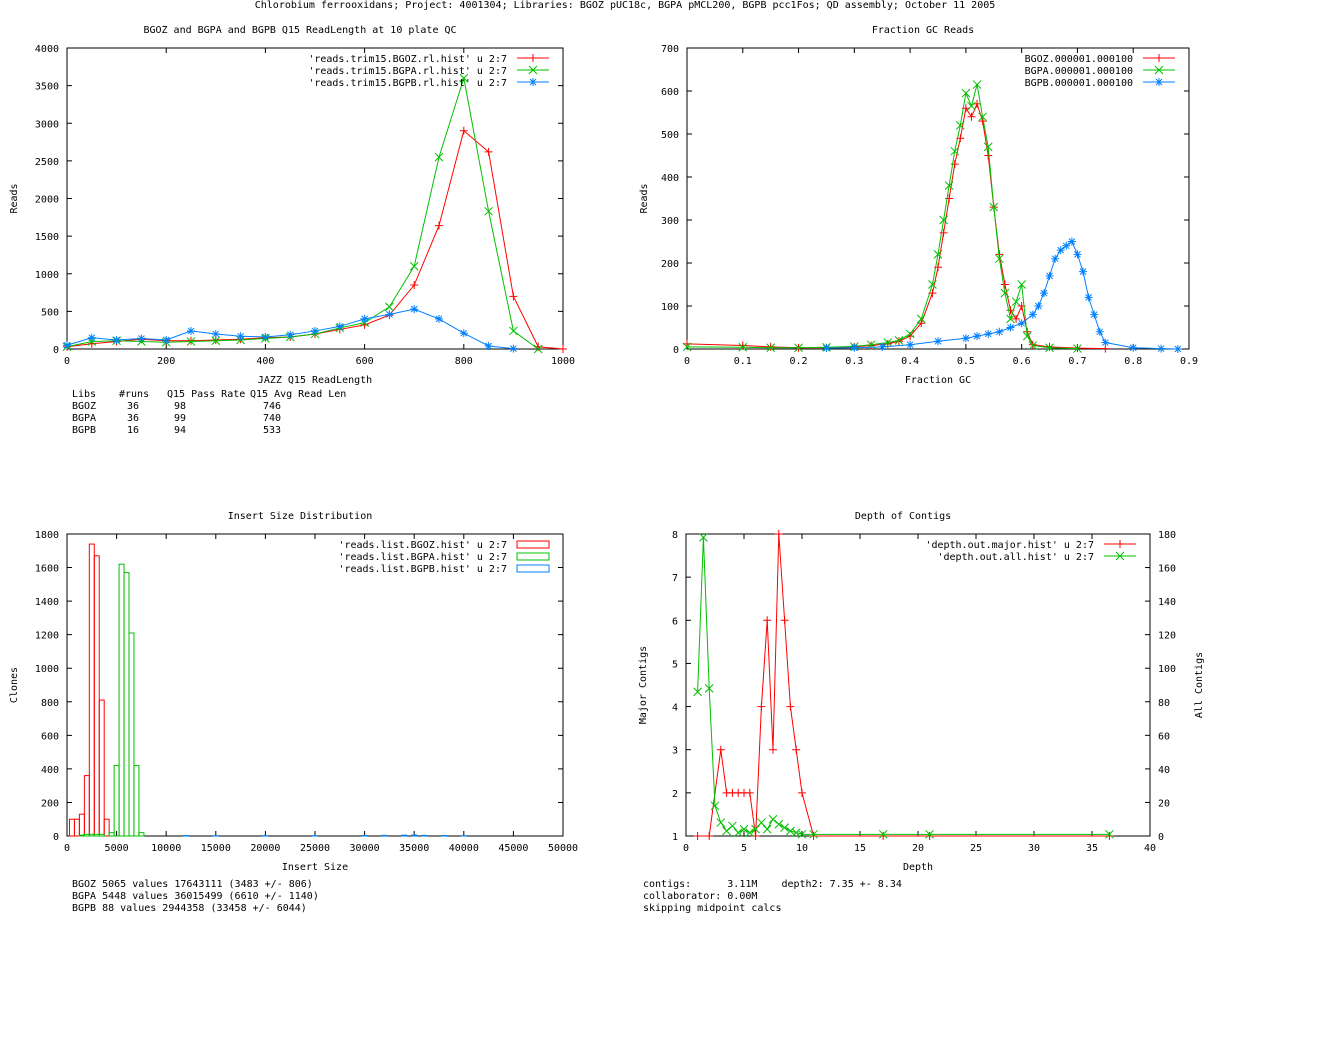 This screenshot has width=1344, height=1060. Describe the element at coordinates (1189, 361) in the screenshot. I see `x-tick-label: 0.9` at that location.